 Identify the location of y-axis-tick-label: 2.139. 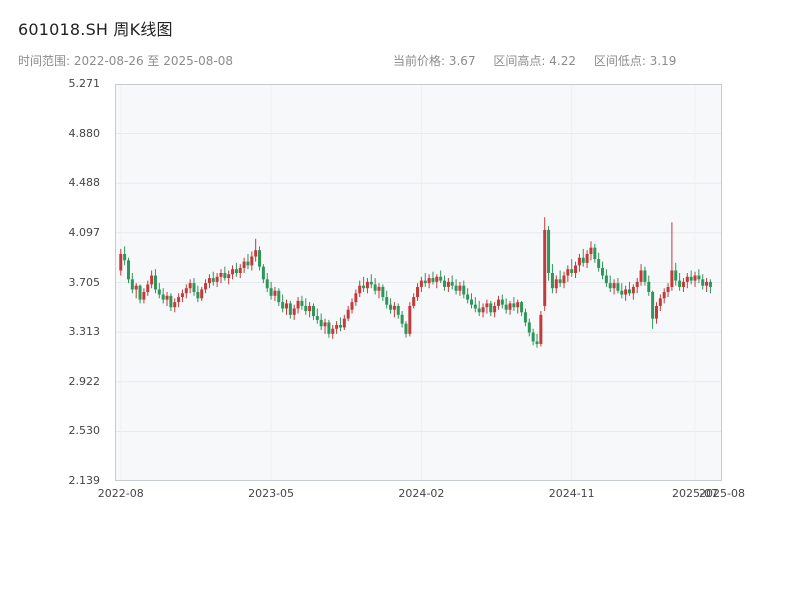
(84, 480).